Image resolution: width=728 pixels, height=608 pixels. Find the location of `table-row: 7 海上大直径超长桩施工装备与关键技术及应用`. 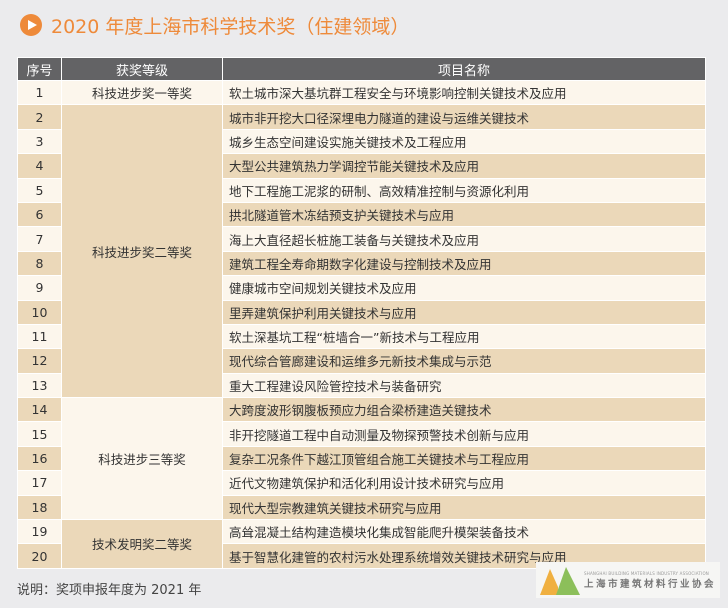

table-row: 7 海上大直径超长桩施工装备与关键技术及应用 is located at coordinates (361, 239).